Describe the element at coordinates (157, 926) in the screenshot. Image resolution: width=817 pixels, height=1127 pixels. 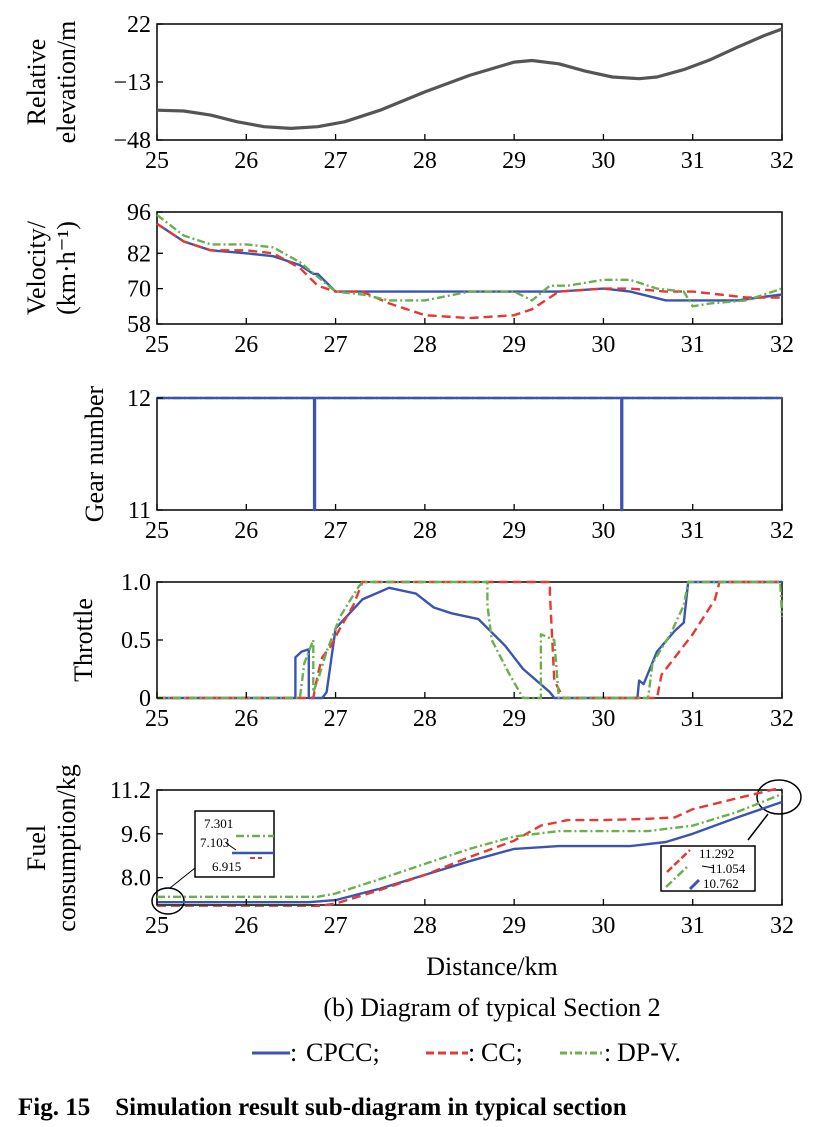
I see `fuel-xtick-label: 25` at that location.